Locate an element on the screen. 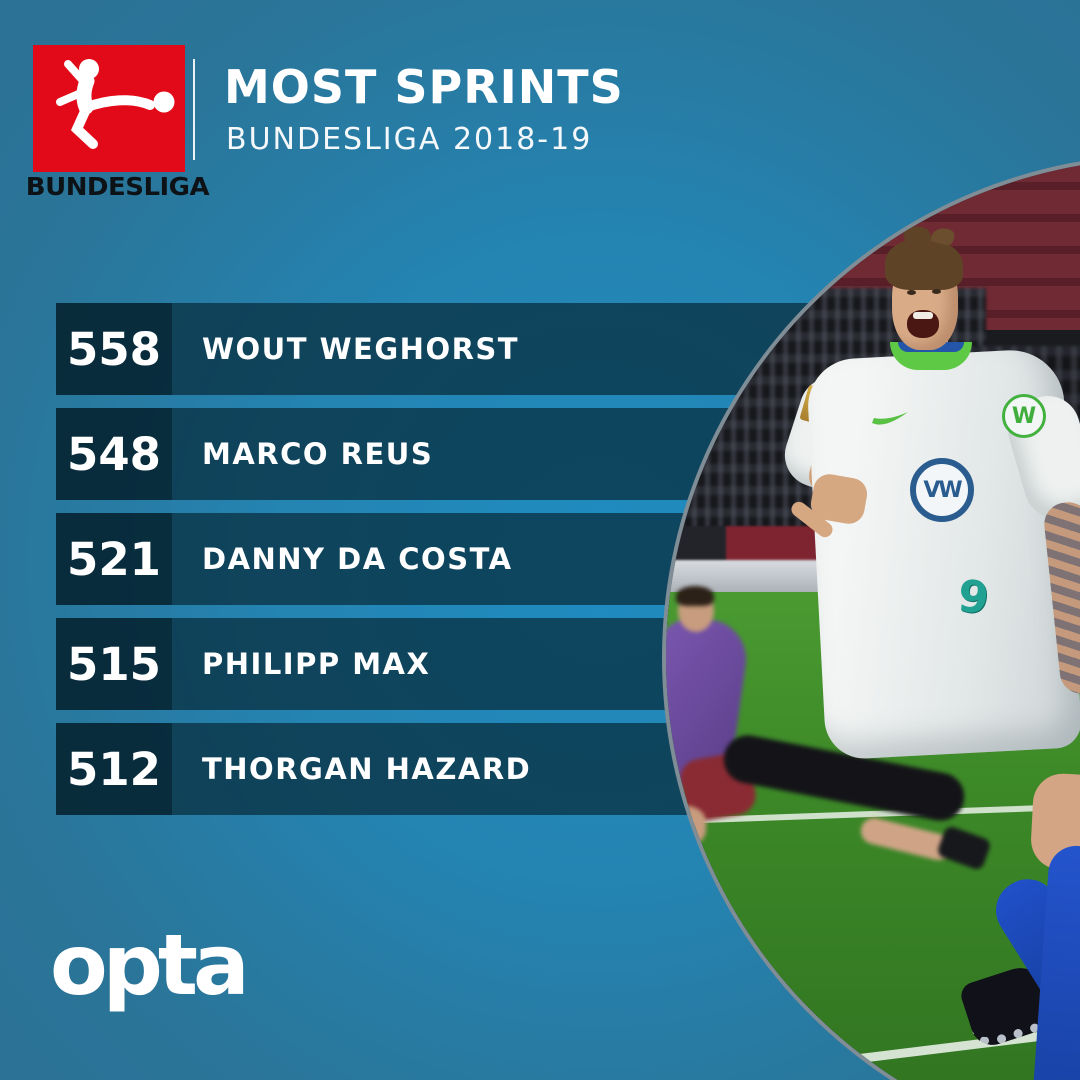  shorts-number: 9 is located at coordinates (973, 597).